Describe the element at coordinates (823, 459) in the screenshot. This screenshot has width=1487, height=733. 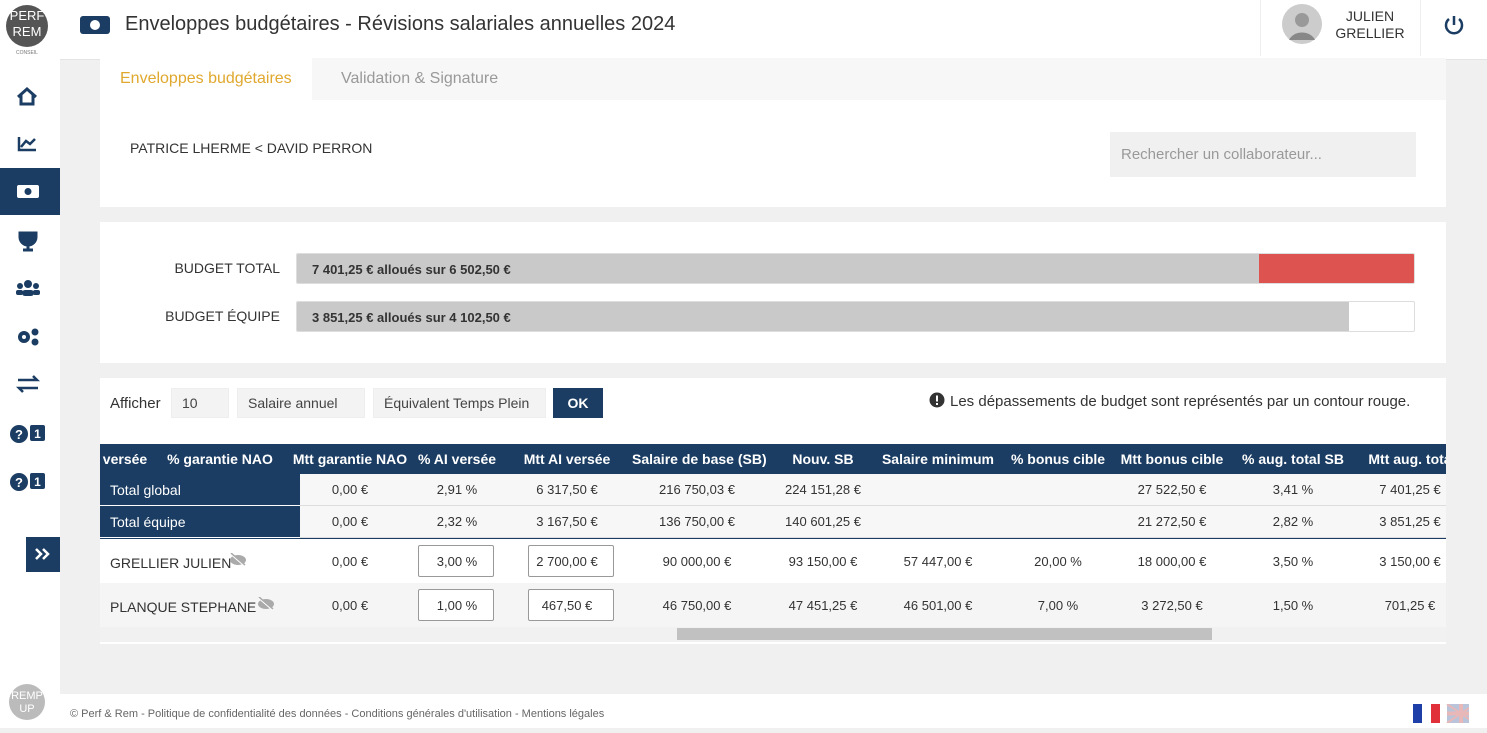
I see `column-header: Nouv. SB` at that location.